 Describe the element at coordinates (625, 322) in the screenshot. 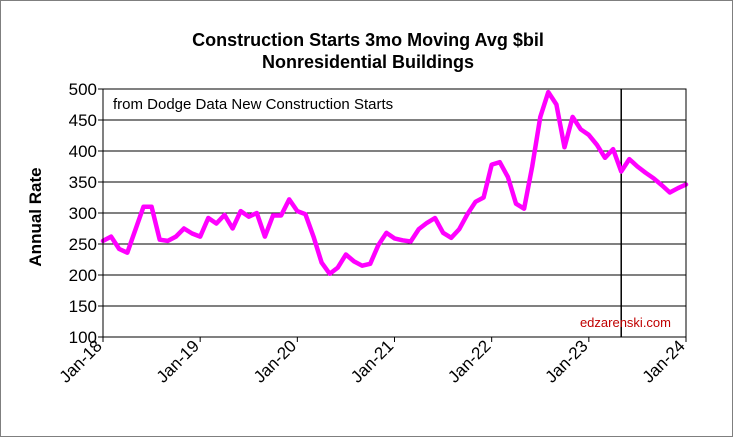

I see `credit-label: edzarenski.com` at that location.